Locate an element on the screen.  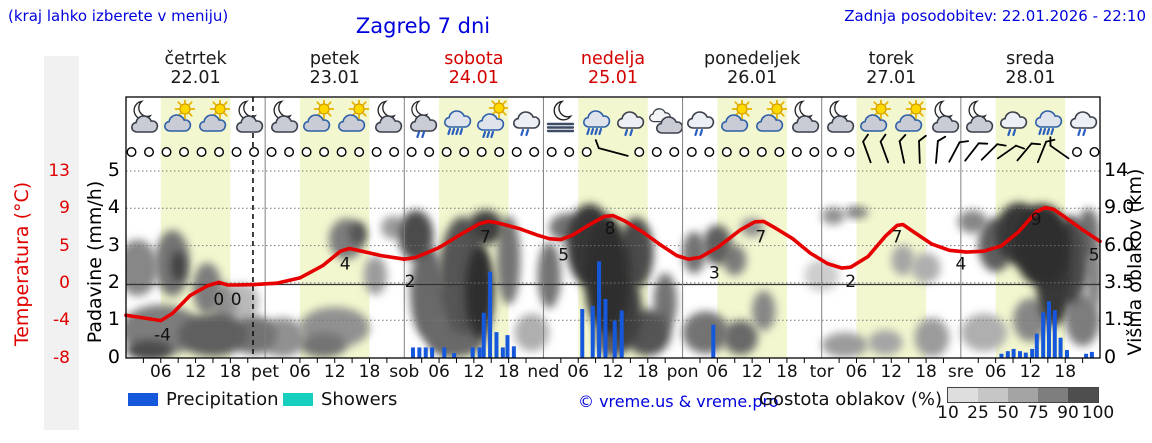
copyright-link: © vreme.us & vreme.pro is located at coordinates (678, 401).